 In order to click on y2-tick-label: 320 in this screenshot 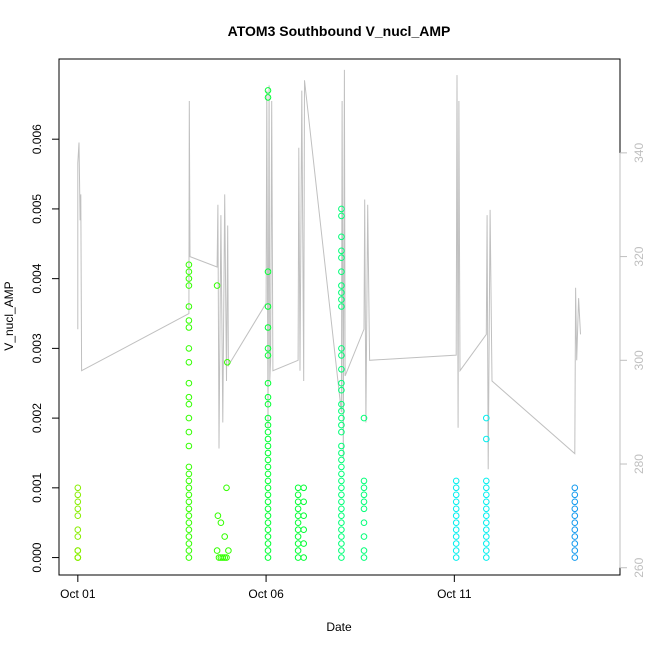, I will do `click(639, 256)`.